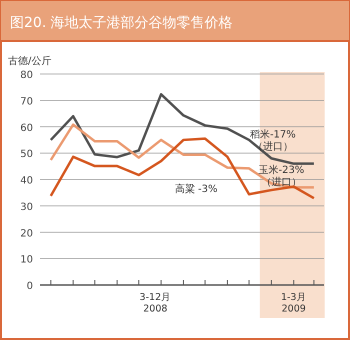  Describe the element at coordinates (26, 207) in the screenshot. I see `y-tick-label: 30` at that location.